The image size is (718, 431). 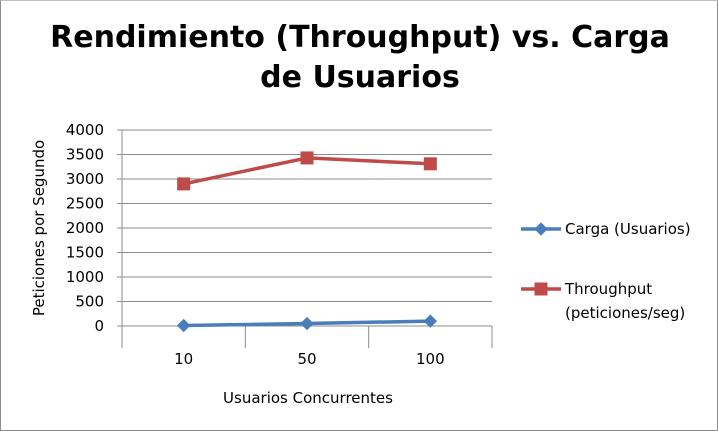 I want to click on y-axis-title: Peticiones por Segundo, so click(x=39, y=228).